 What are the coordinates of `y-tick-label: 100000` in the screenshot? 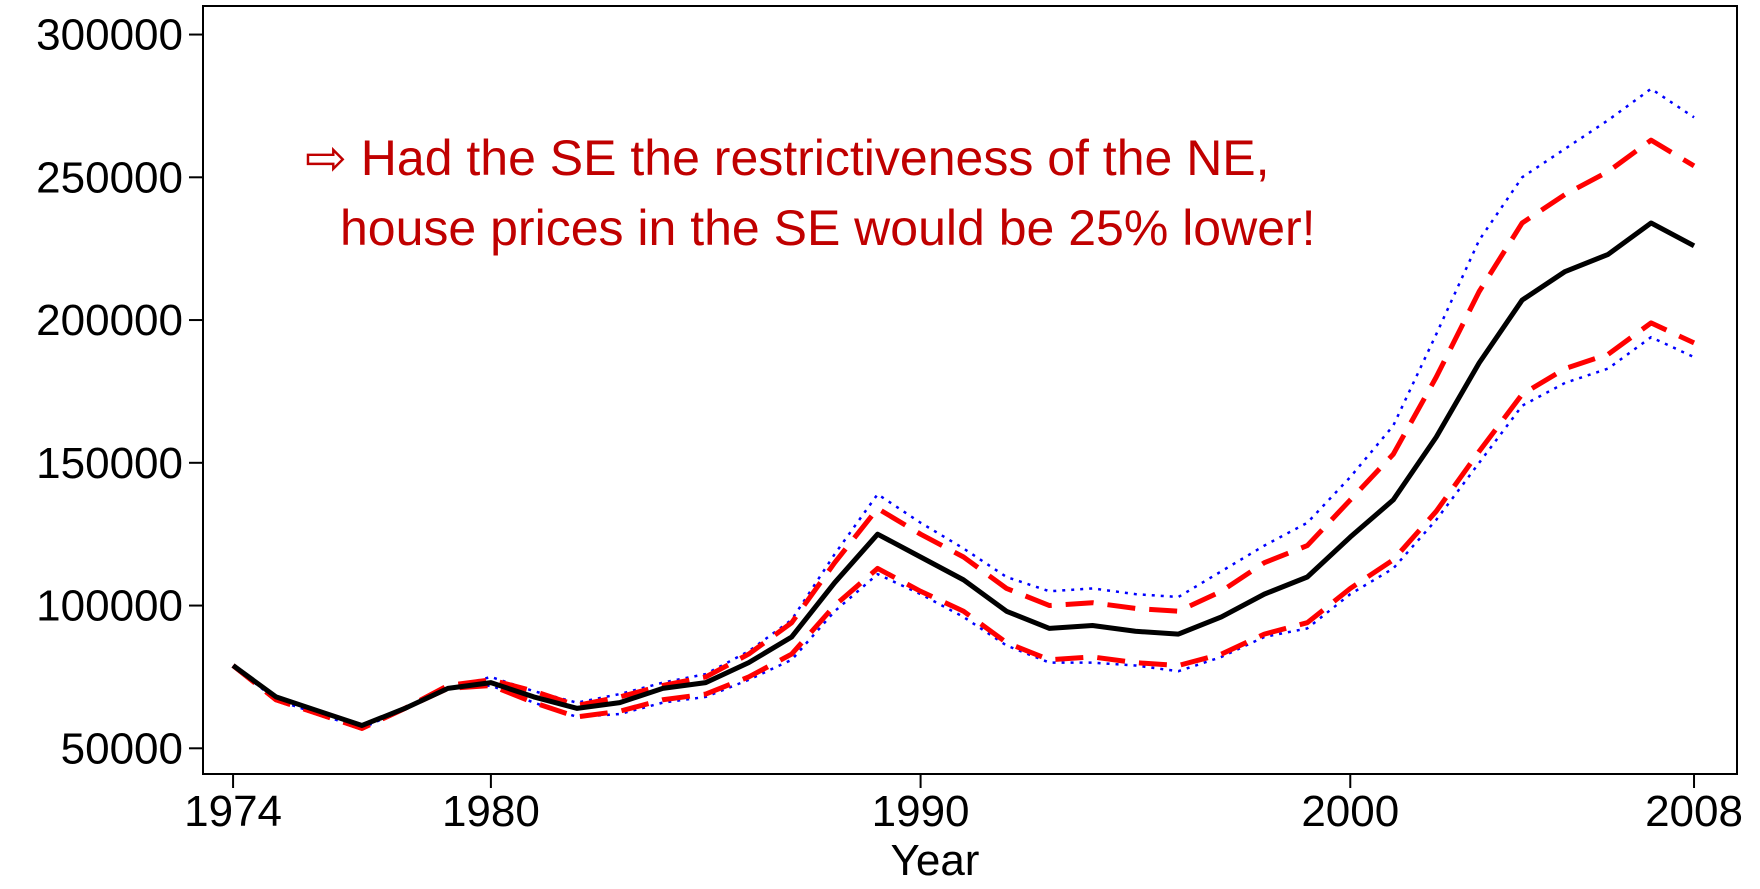 It's located at (109, 606).